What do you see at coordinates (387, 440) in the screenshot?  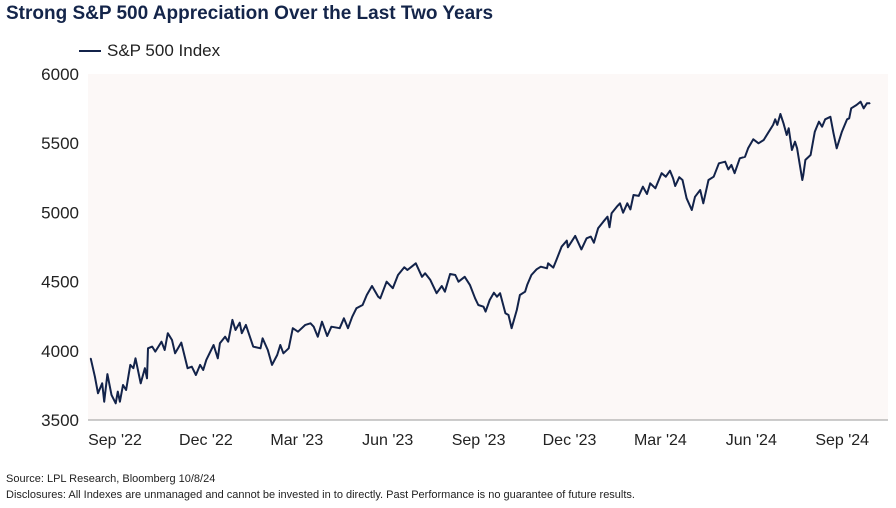 I see `x-tick-label: Jun '23` at bounding box center [387, 440].